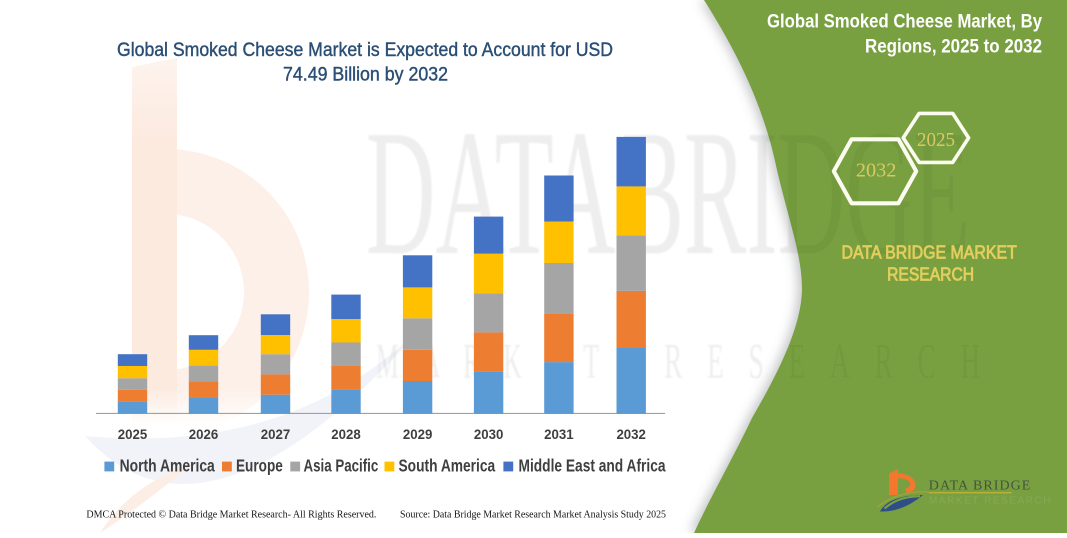 This screenshot has width=1067, height=538. Describe the element at coordinates (418, 434) in the screenshot. I see `svg-text: 2029` at that location.